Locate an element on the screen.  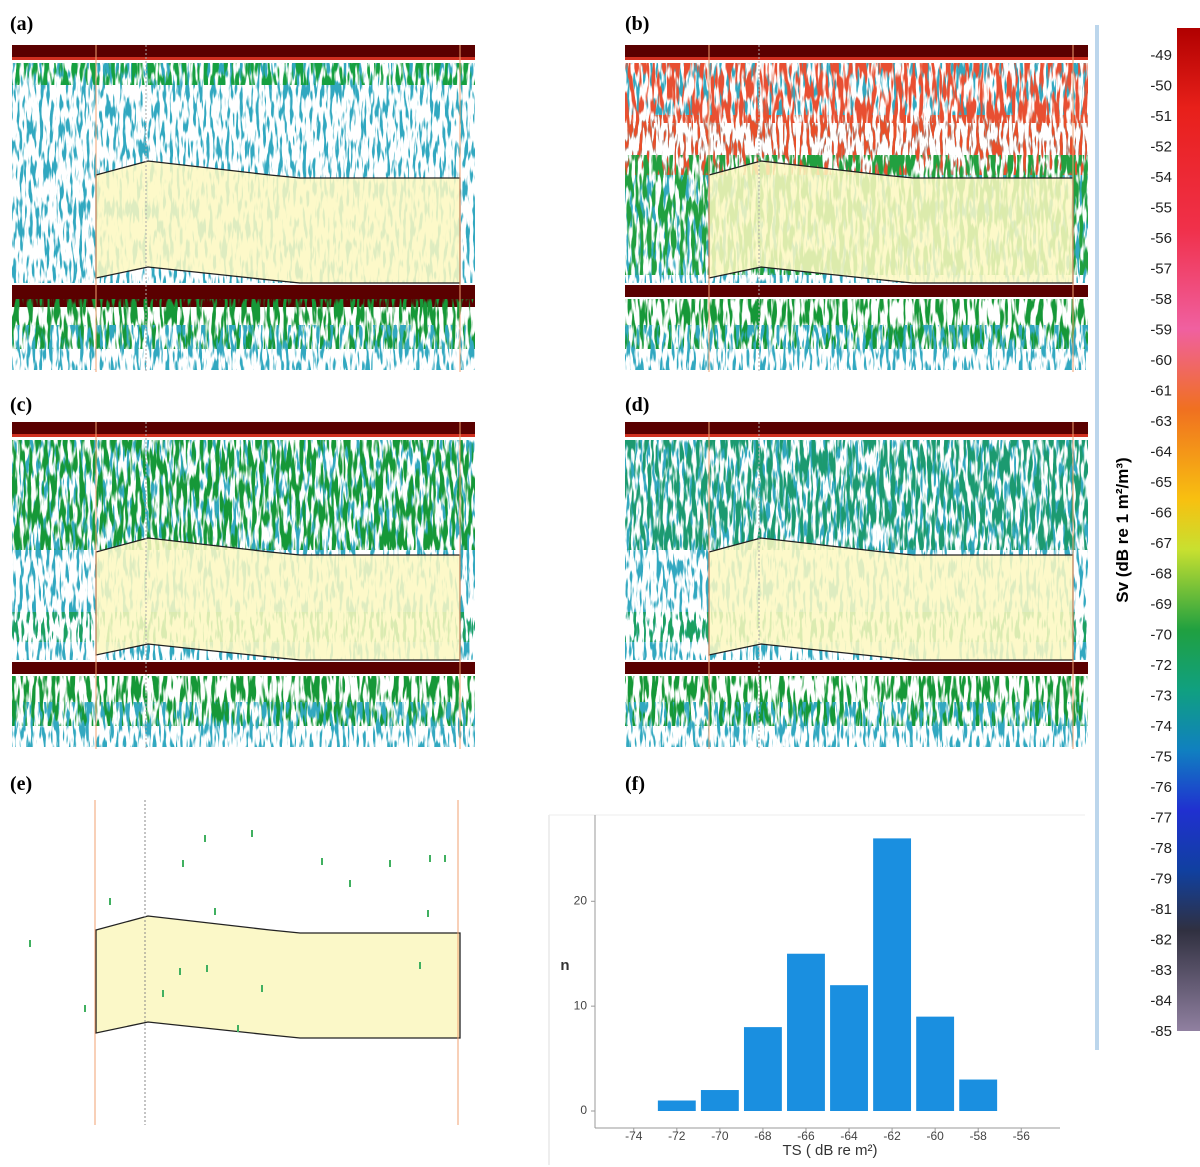
colorbar-label: -55 is located at coordinates (1161, 207).